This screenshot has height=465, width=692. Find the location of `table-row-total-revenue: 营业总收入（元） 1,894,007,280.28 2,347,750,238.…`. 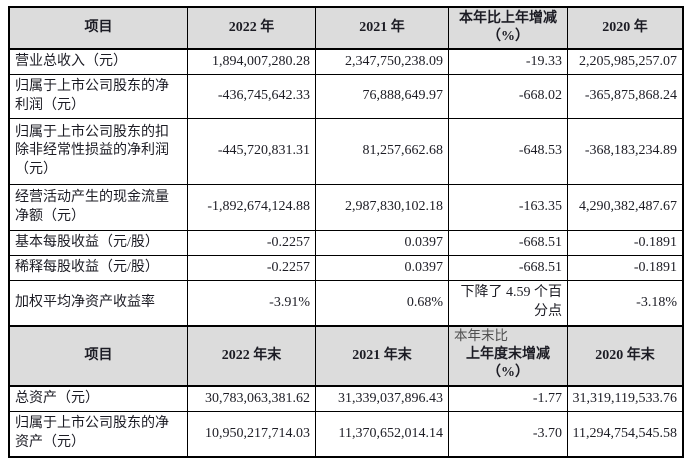

table-row-total-revenue: 营业总收入（元） 1,894,007,280.28 2,347,750,238.… is located at coordinates (346, 63).